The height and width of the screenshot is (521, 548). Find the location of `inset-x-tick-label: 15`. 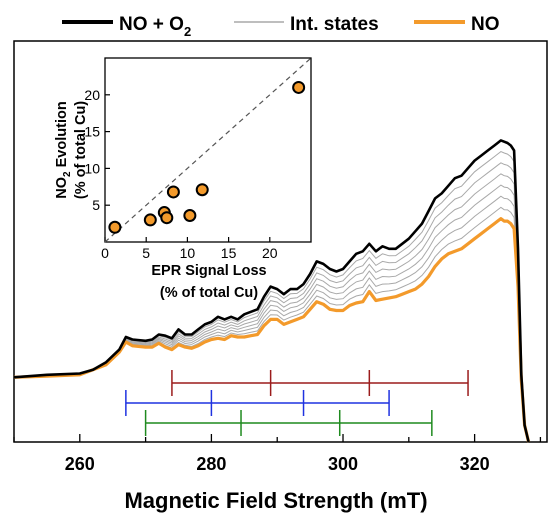

inset-x-tick-label: 15 is located at coordinates (229, 253).